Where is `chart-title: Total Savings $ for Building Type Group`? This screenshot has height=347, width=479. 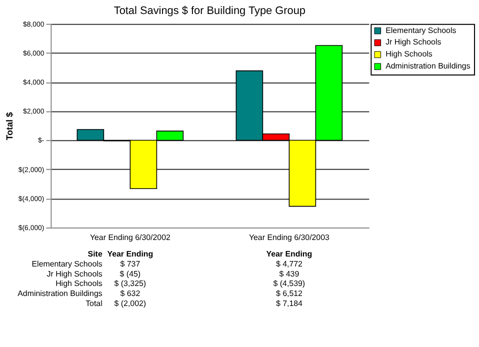 chart-title: Total Savings $ for Building Type Group is located at coordinates (210, 10).